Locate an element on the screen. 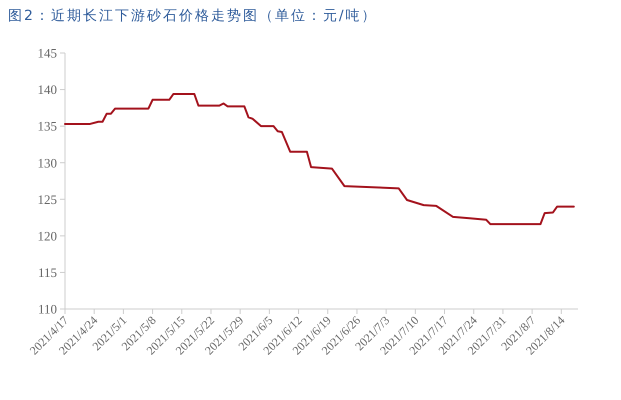  y-tick-label: 125 is located at coordinates (47, 199).